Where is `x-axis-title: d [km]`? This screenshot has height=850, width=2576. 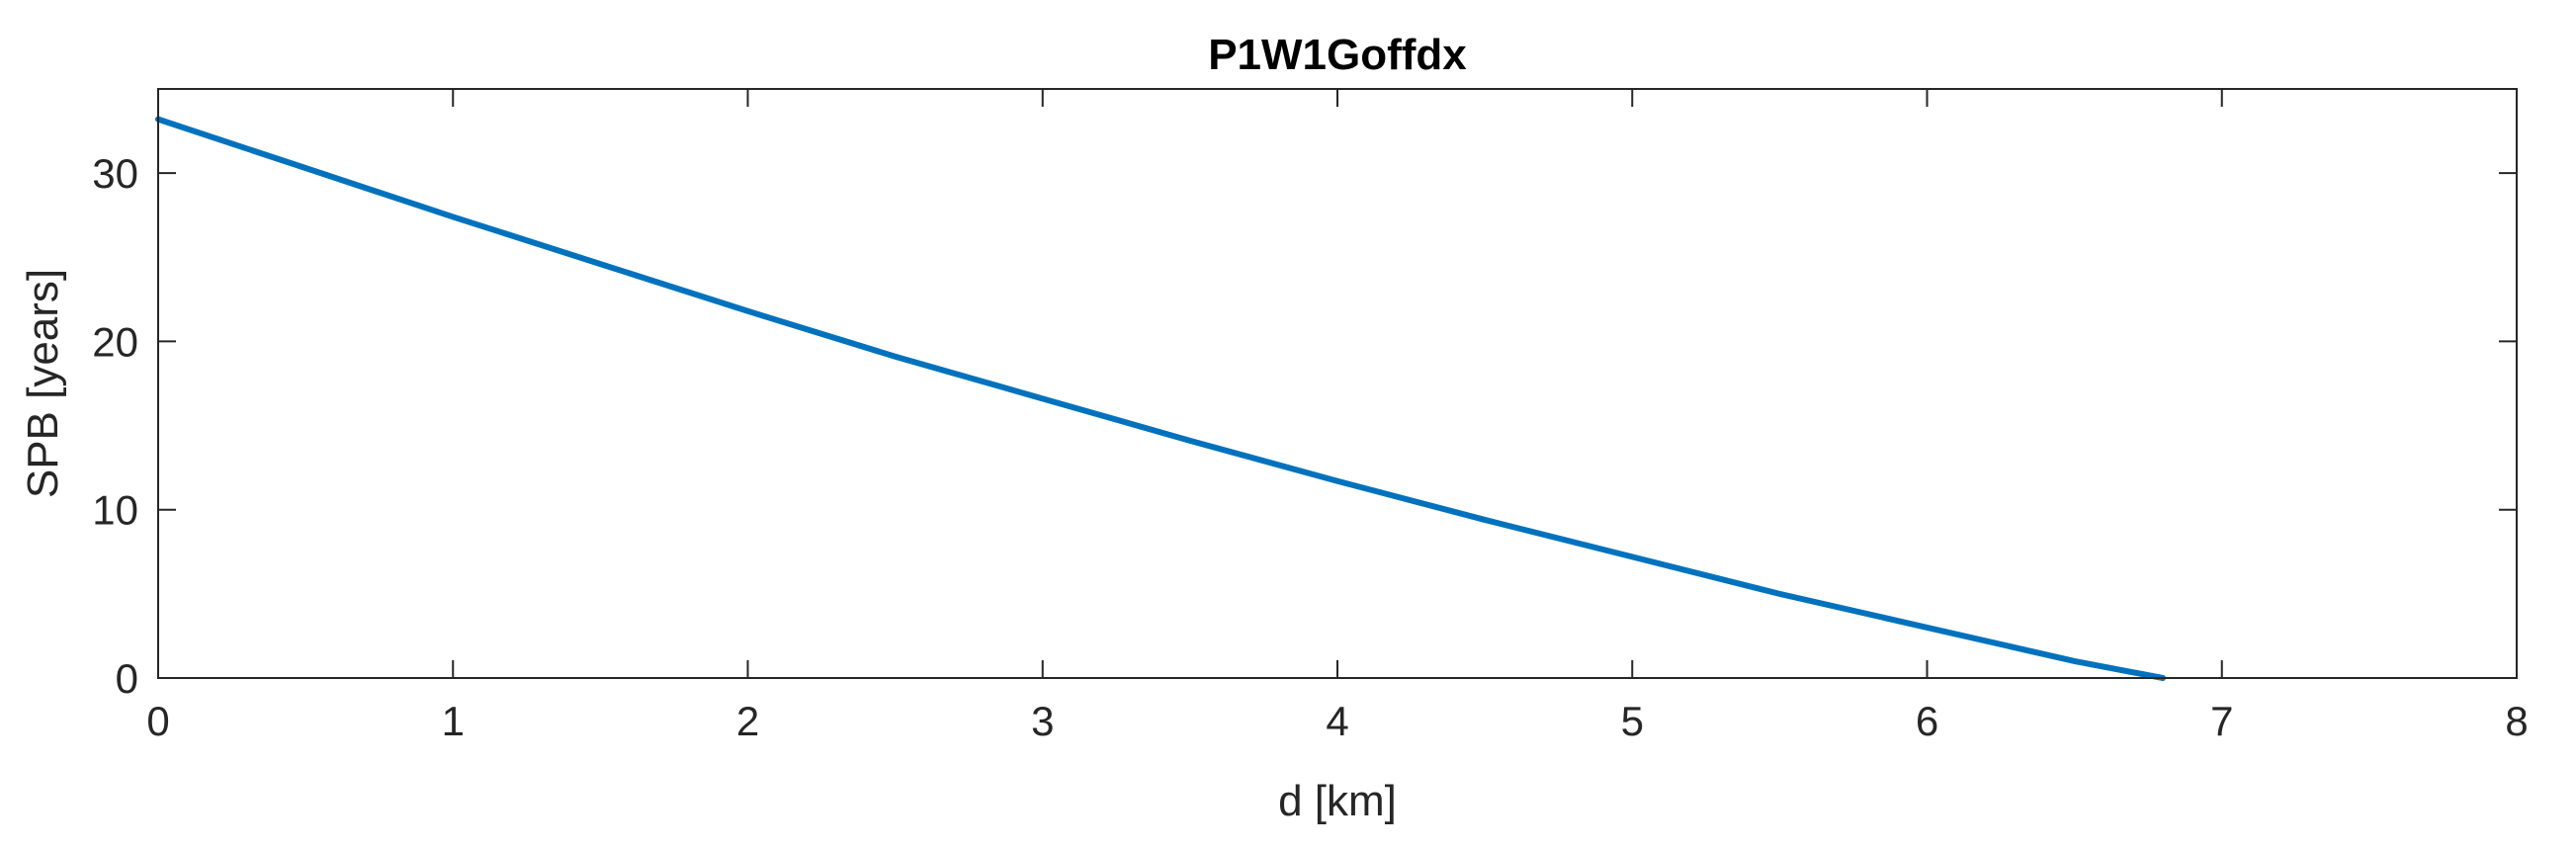
x-axis-title: d [km] is located at coordinates (1337, 801).